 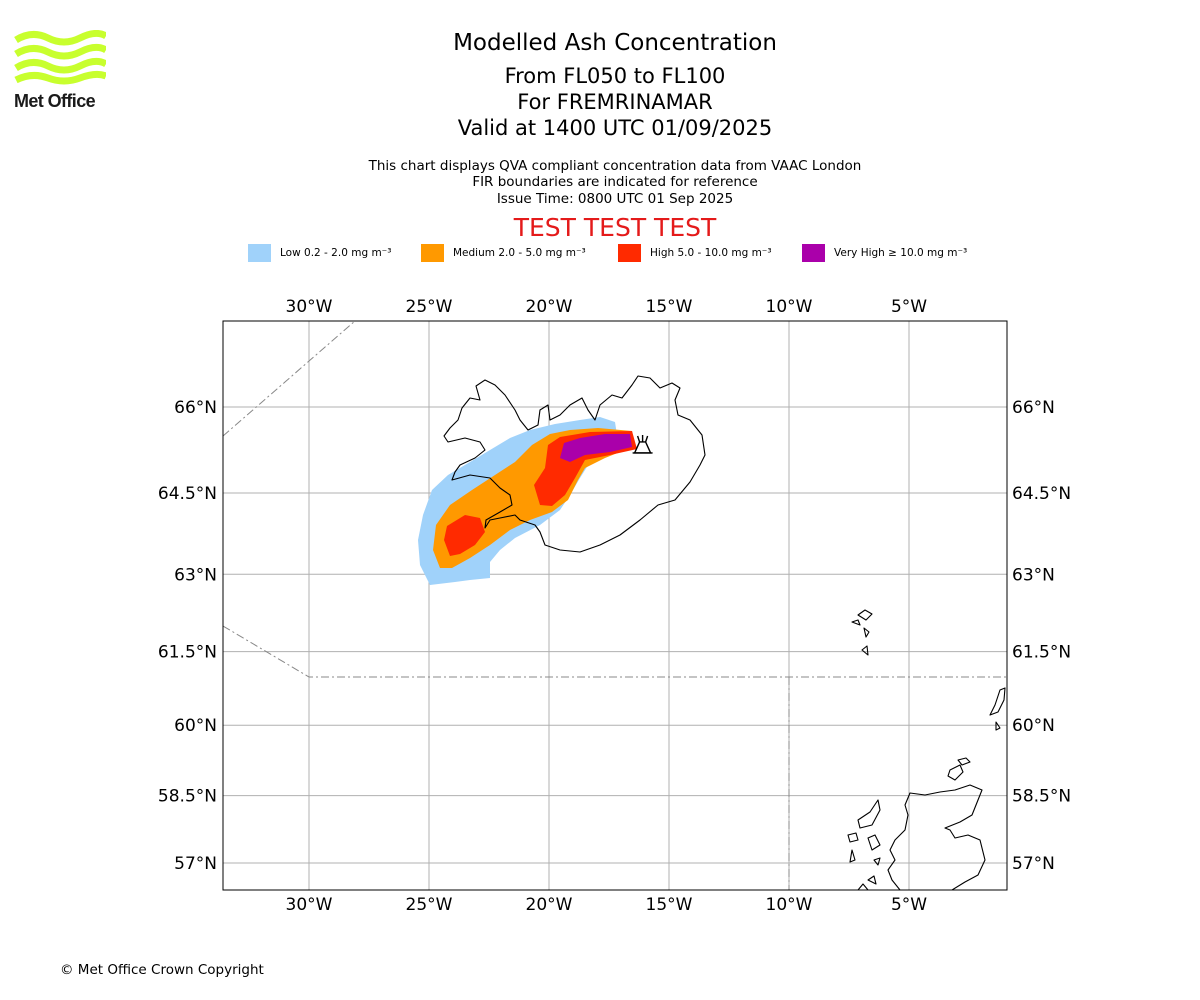 What do you see at coordinates (669, 307) in the screenshot?
I see `lon-tick-label-top: 15°W` at bounding box center [669, 307].